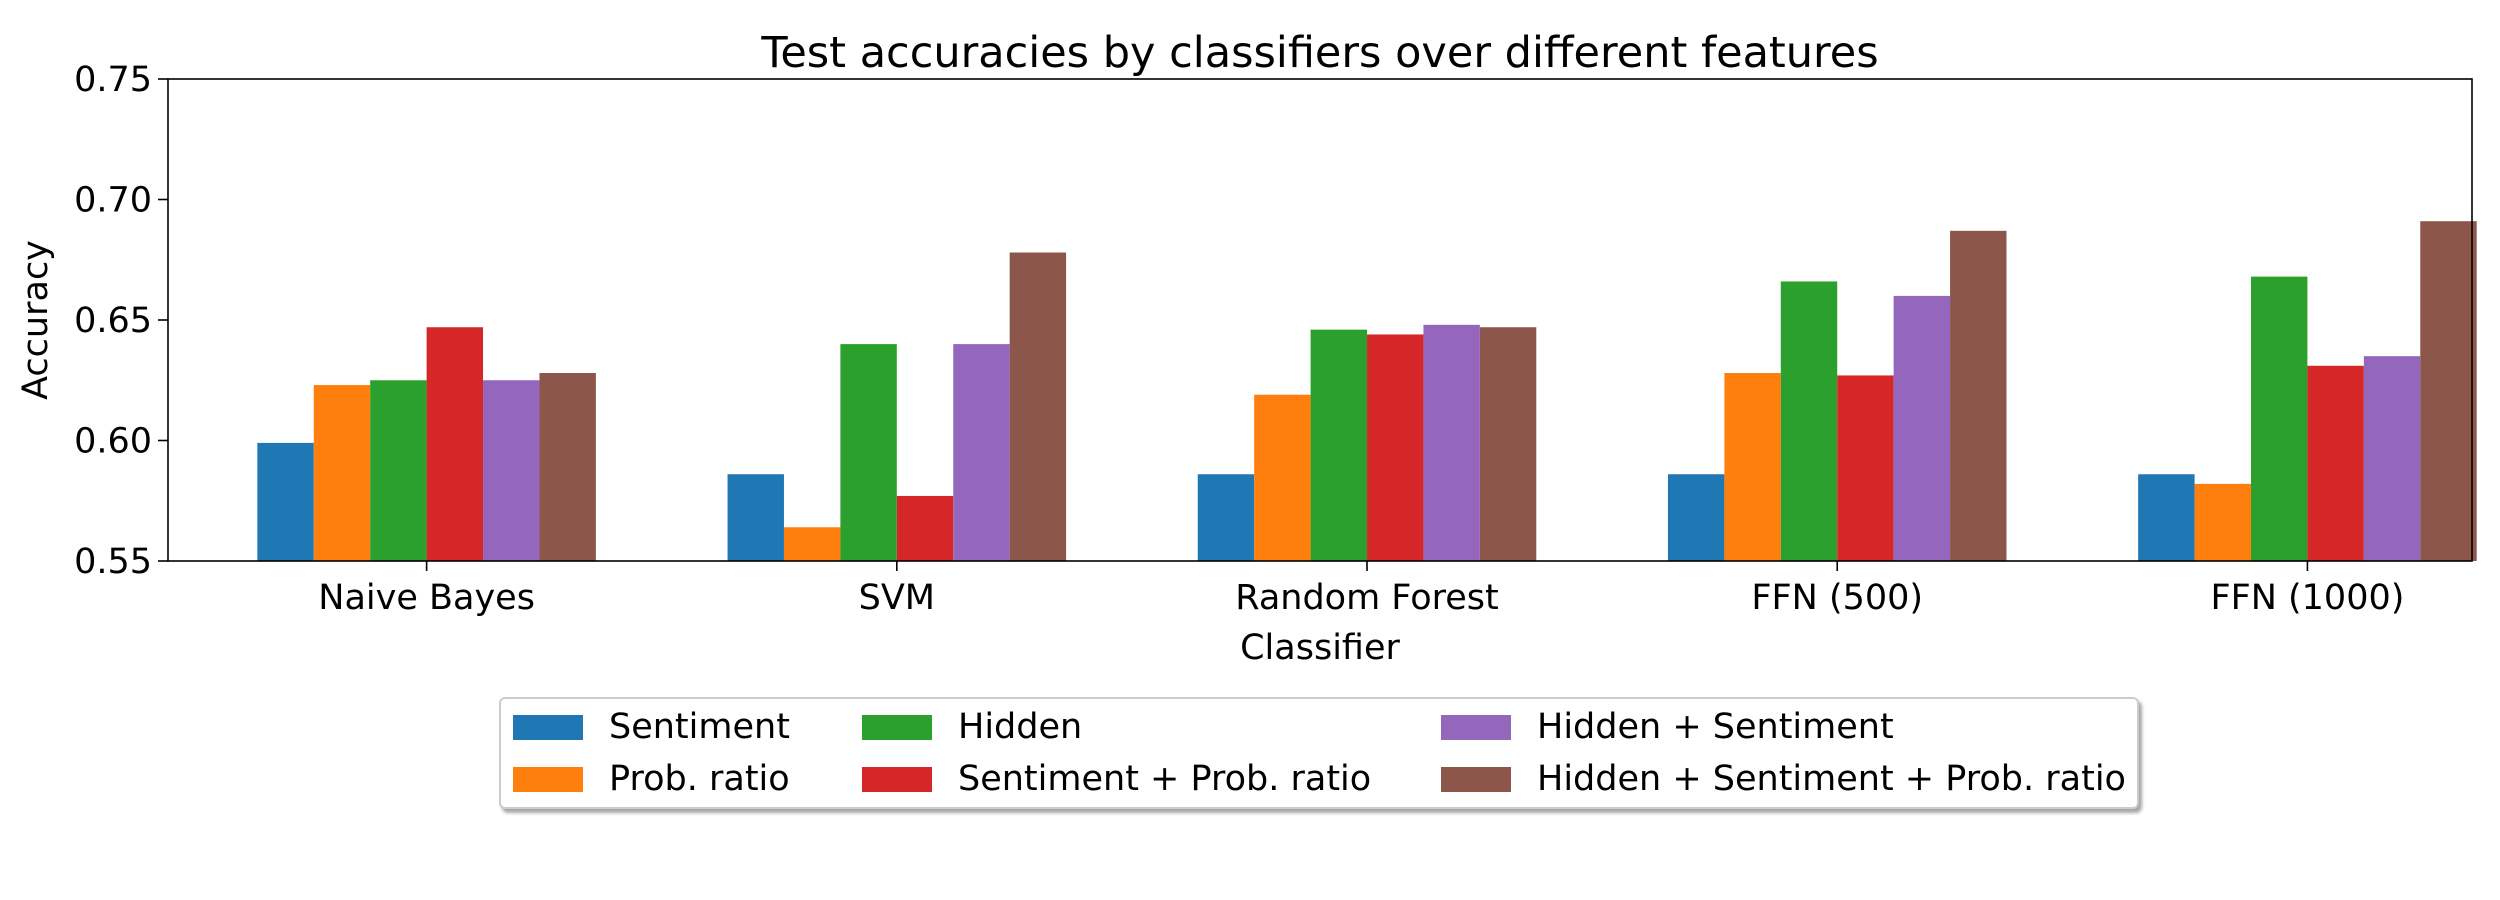 This screenshot has width=2500, height=900. I want to click on legend-label: Prob. ratio, so click(699, 779).